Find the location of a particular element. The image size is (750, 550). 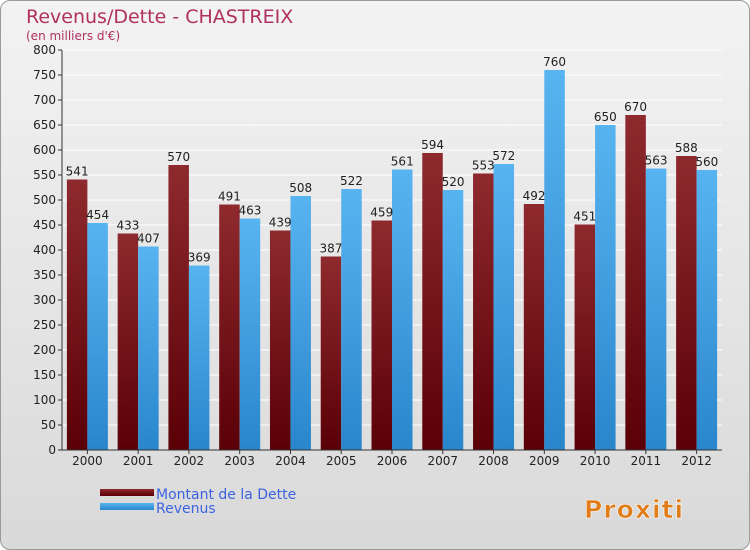

y-tick-label: 50 is located at coordinates (48, 425).